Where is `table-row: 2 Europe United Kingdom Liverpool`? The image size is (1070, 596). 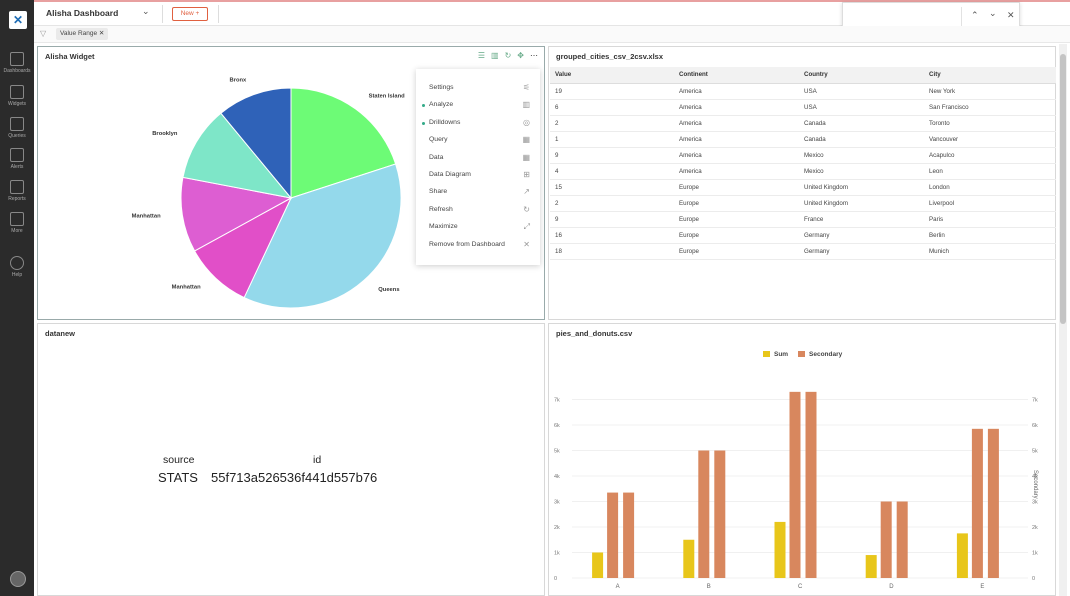 table-row: 2 Europe United Kingdom Liverpool is located at coordinates (803, 203).